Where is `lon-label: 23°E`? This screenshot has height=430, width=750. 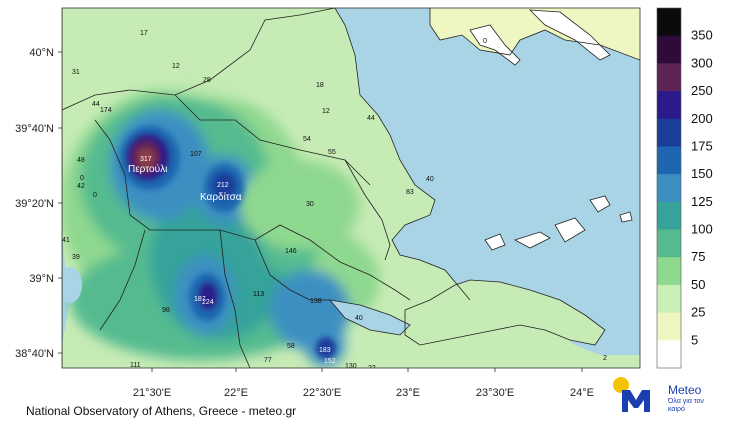
lon-label: 23°E is located at coordinates (408, 393).